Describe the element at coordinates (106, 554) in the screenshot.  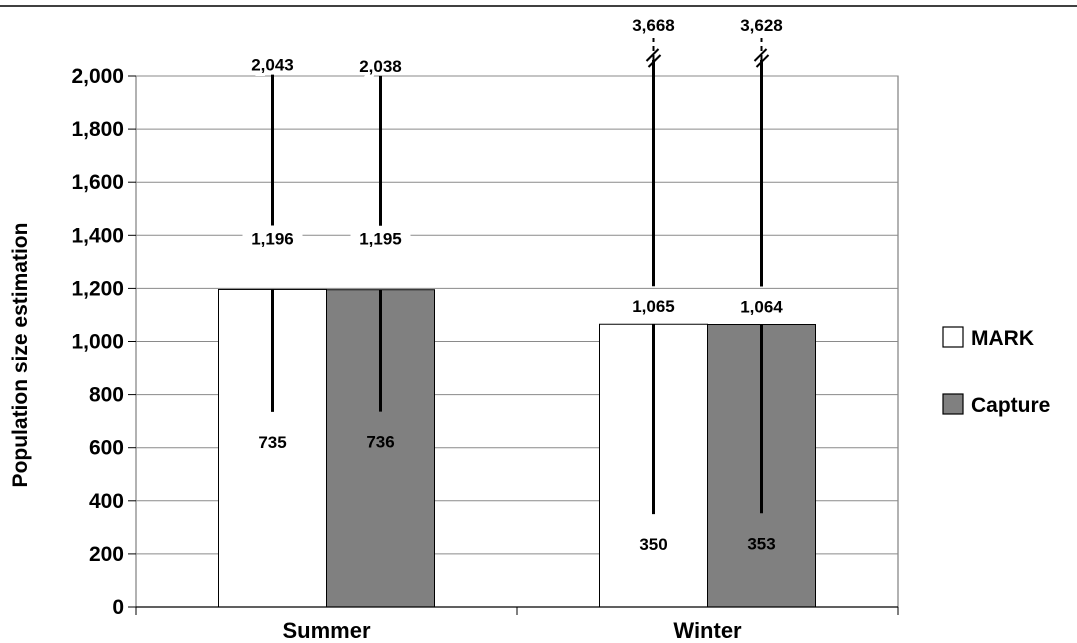
I see `y-tick-label: 200` at that location.